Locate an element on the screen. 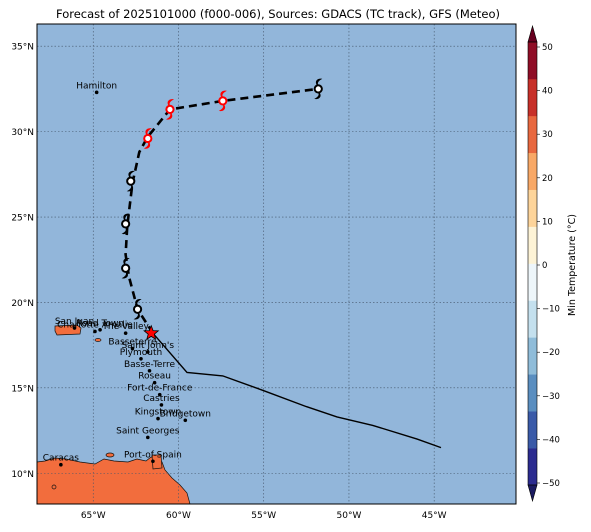 Image resolution: width=591 pixels, height=532 pixels. lat-tick-label: 20°N is located at coordinates (22, 304).